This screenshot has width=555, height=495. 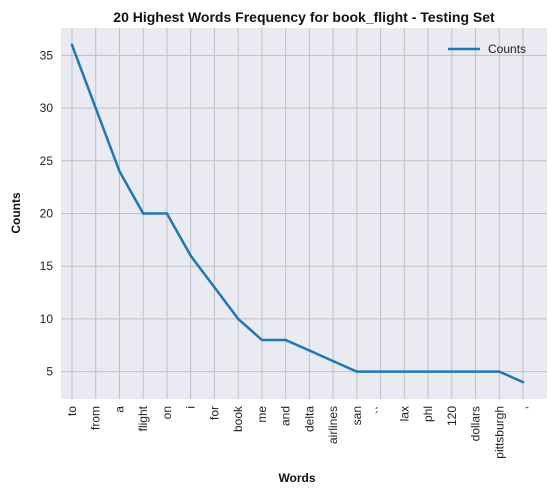 What do you see at coordinates (119, 409) in the screenshot?
I see `x-tick-label: a` at bounding box center [119, 409].